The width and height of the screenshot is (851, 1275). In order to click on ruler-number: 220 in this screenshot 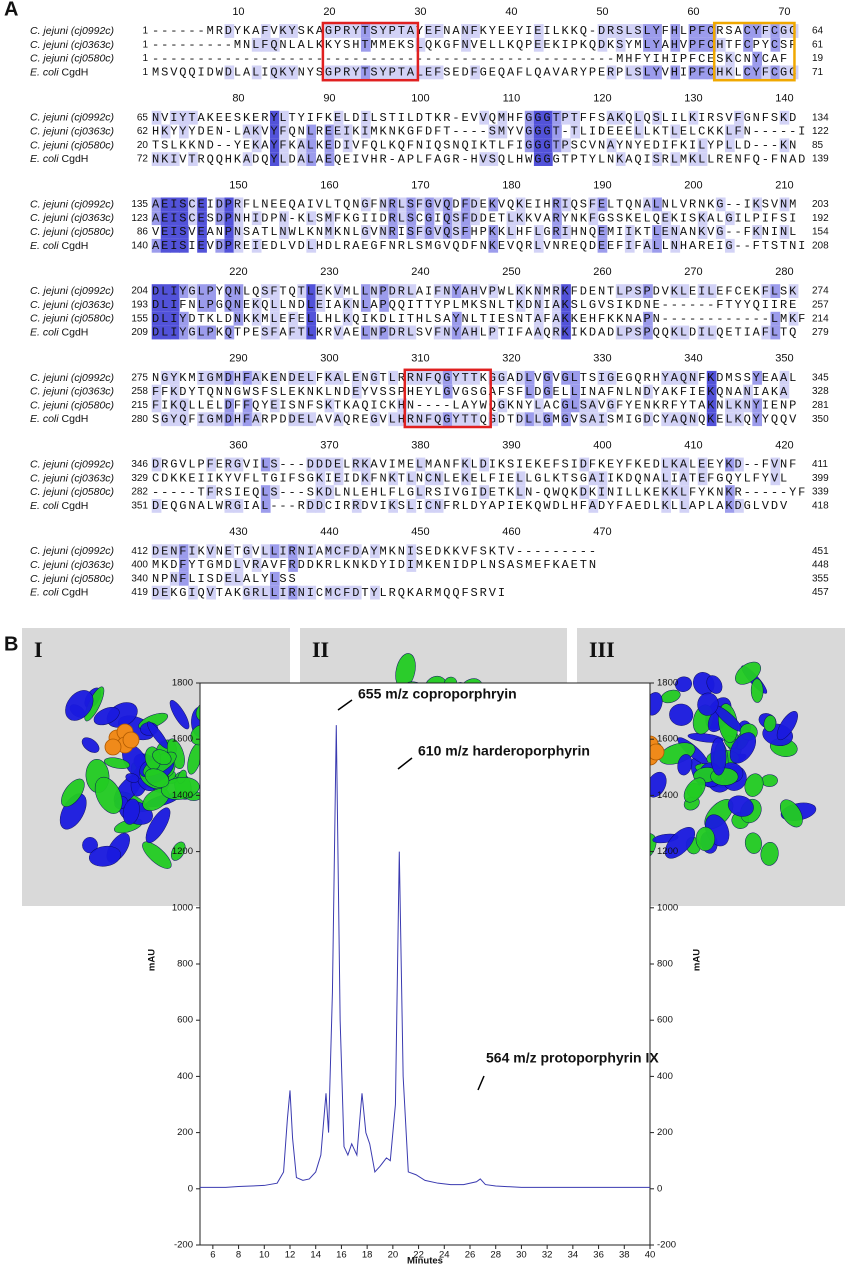, I will do `click(238, 272)`.